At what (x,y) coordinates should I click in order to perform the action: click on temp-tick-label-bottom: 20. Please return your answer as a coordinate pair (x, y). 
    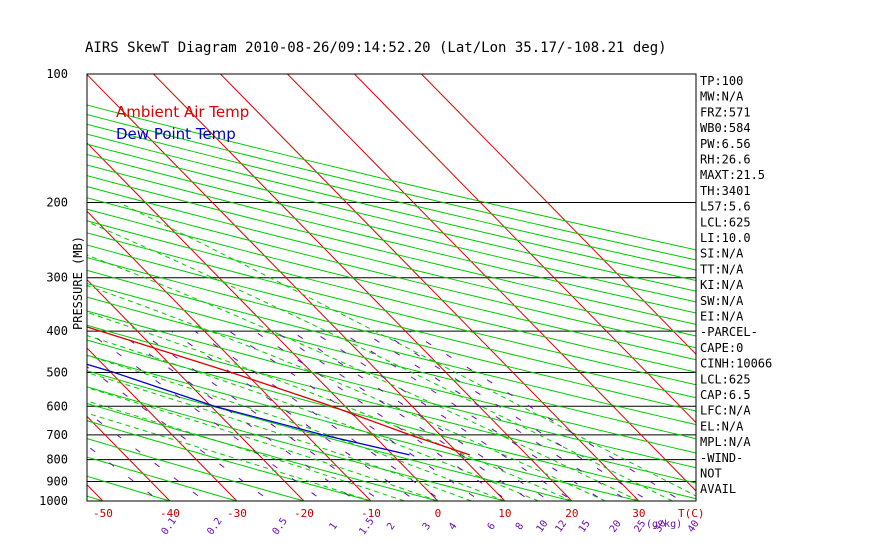
    Looking at the image, I should click on (571, 513).